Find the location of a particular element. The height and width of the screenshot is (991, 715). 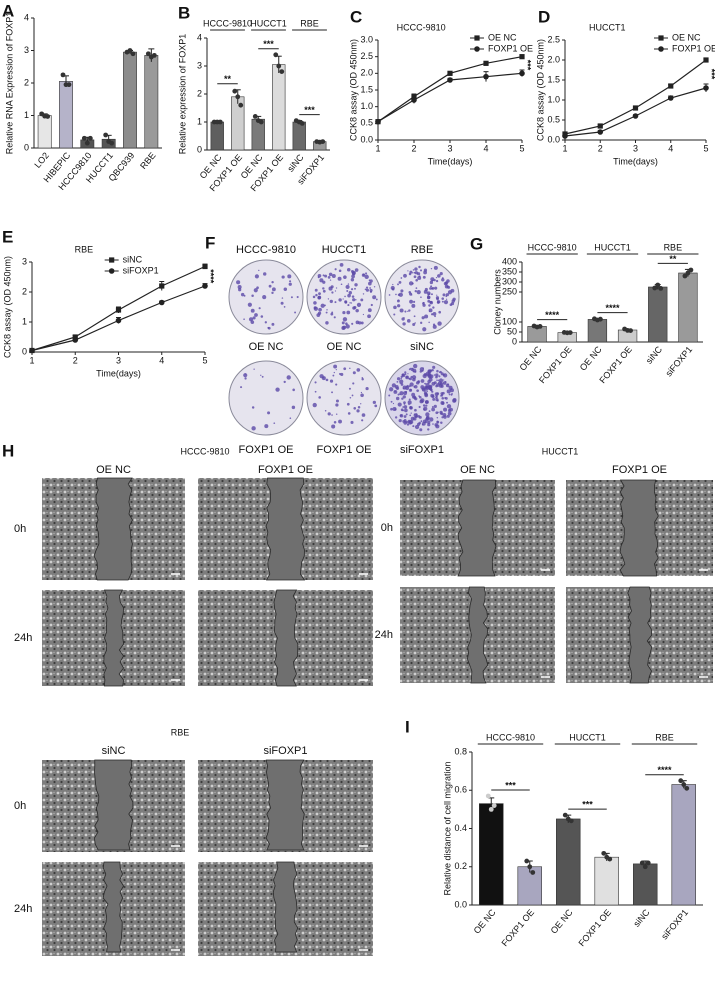

x-tick-label: RBE is located at coordinates (148, 160).